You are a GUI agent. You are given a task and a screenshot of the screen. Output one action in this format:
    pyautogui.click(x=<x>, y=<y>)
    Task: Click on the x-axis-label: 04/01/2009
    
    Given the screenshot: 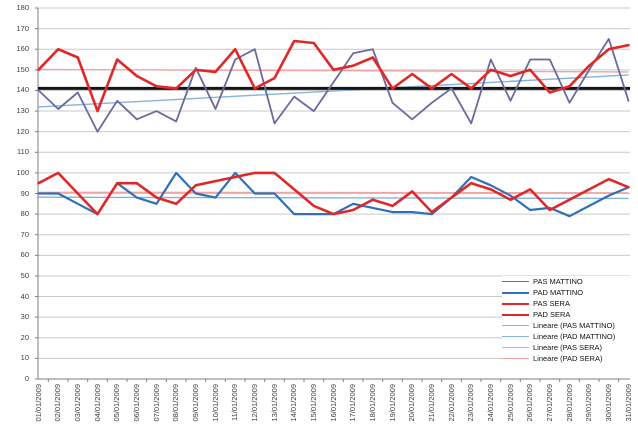 What is the action you would take?
    pyautogui.click(x=97, y=403)
    